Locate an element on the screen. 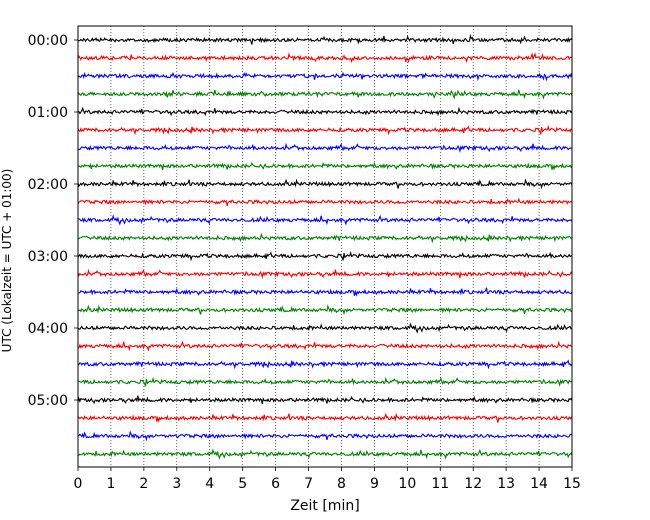 Image resolution: width=650 pixels, height=520 pixels. y-tick-label: 02:00 is located at coordinates (48, 185).